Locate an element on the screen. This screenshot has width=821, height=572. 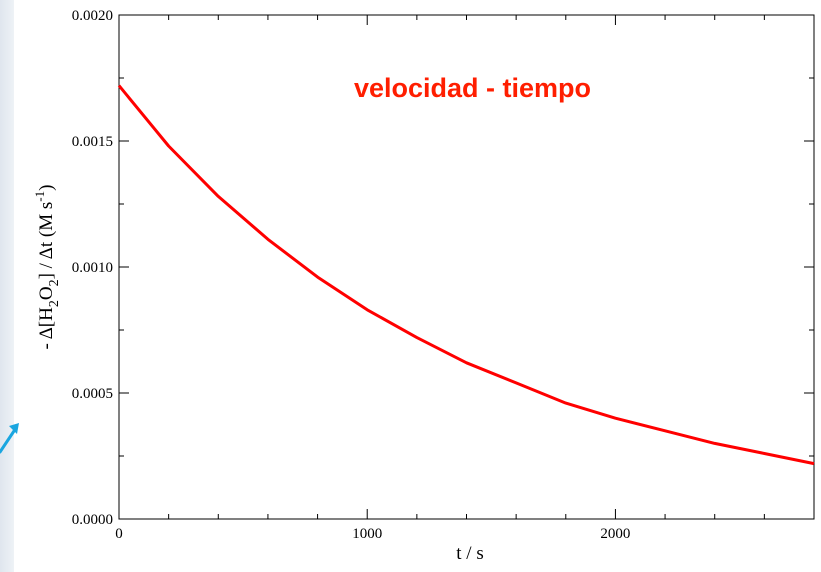
y-tick-label: 0.0005 is located at coordinates (92, 394).